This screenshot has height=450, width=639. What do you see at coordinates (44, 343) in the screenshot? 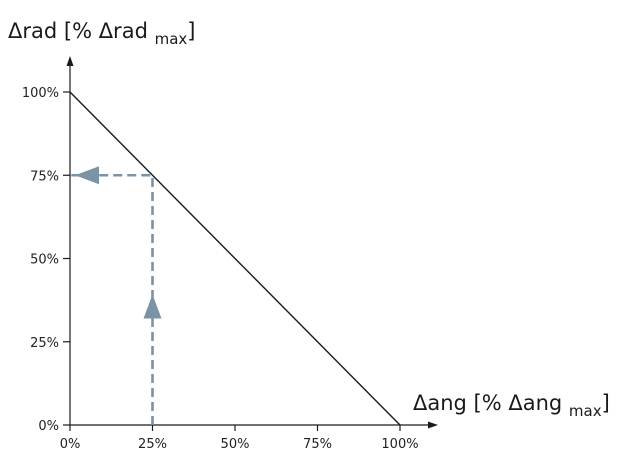
I see `y-tick-label: 25%` at bounding box center [44, 343].